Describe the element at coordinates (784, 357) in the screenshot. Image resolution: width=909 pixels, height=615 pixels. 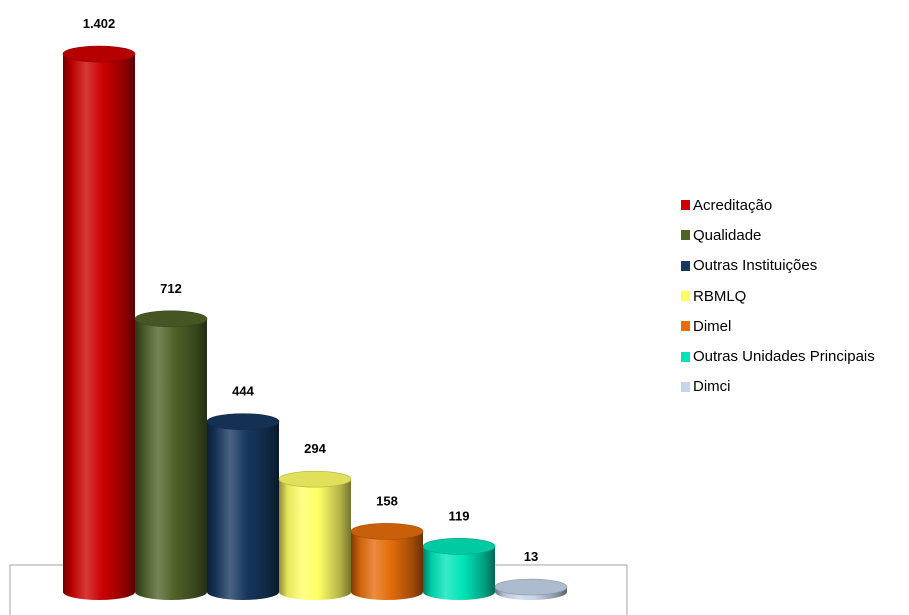
I see `legend-label: Outras Unidades Principais` at that location.